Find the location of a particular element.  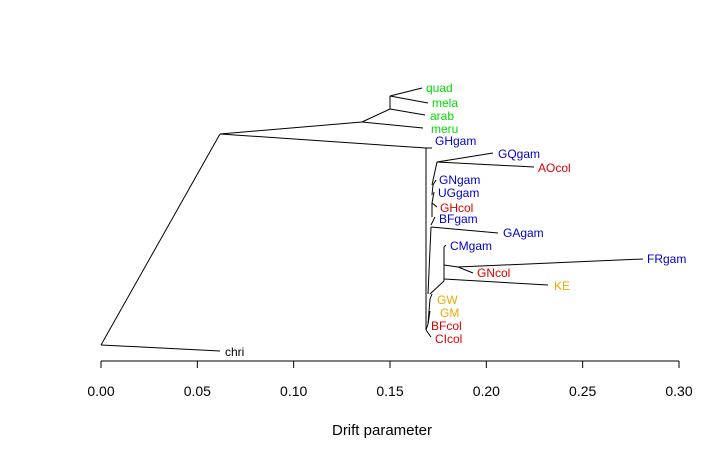

tip-label-gagam: GAgam is located at coordinates (523, 233).